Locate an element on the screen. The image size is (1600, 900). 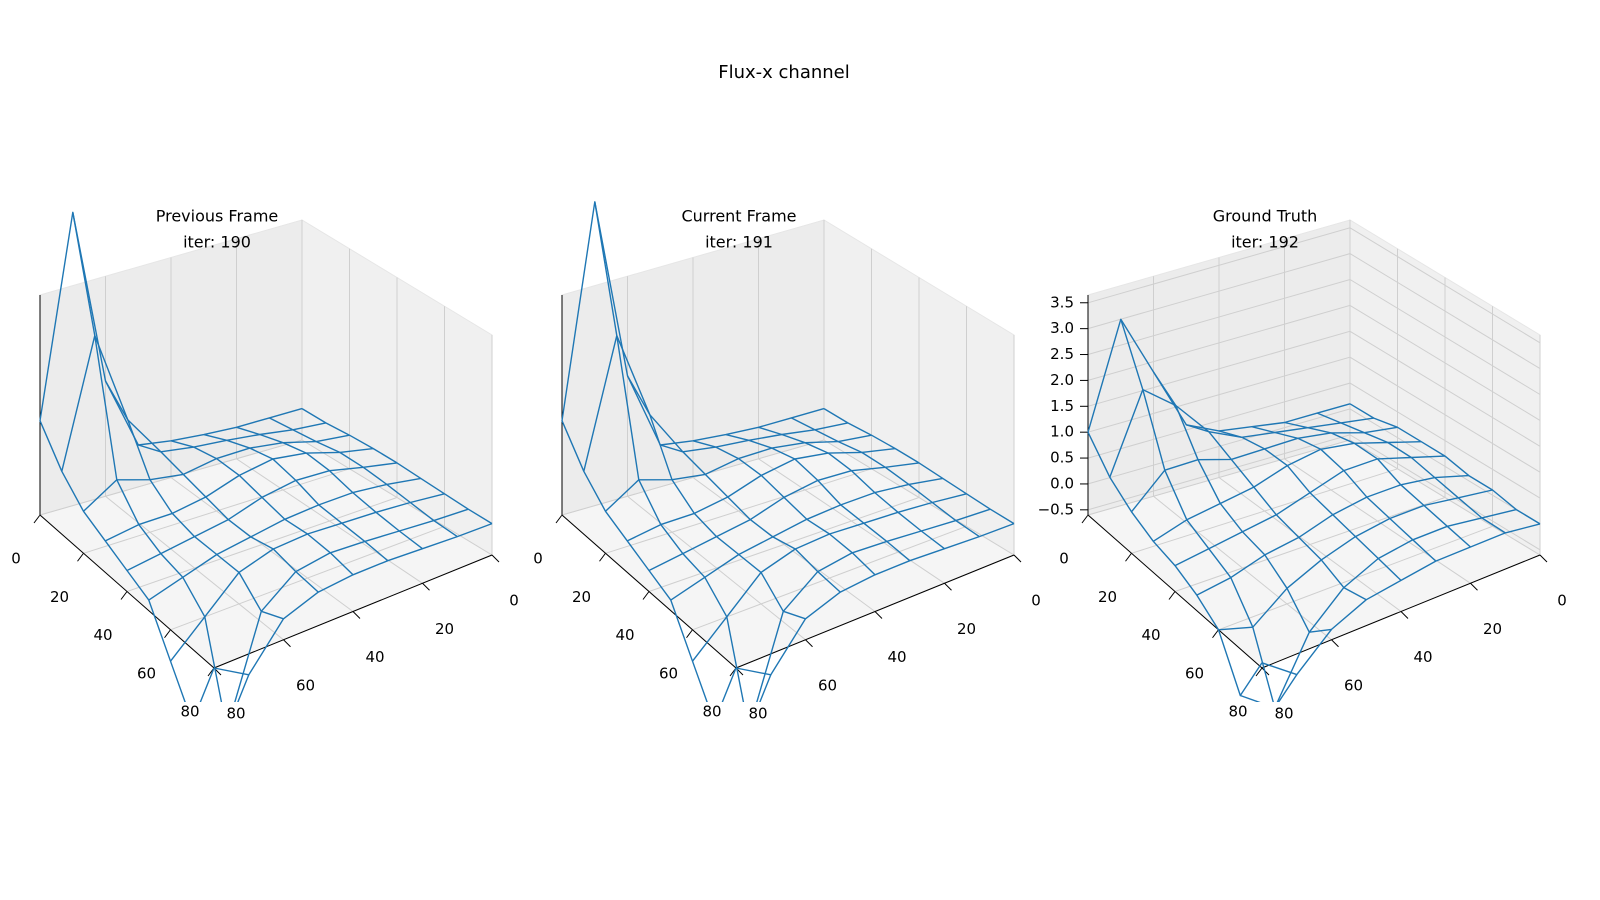
z-tick-label: 2.0 is located at coordinates (1062, 380).